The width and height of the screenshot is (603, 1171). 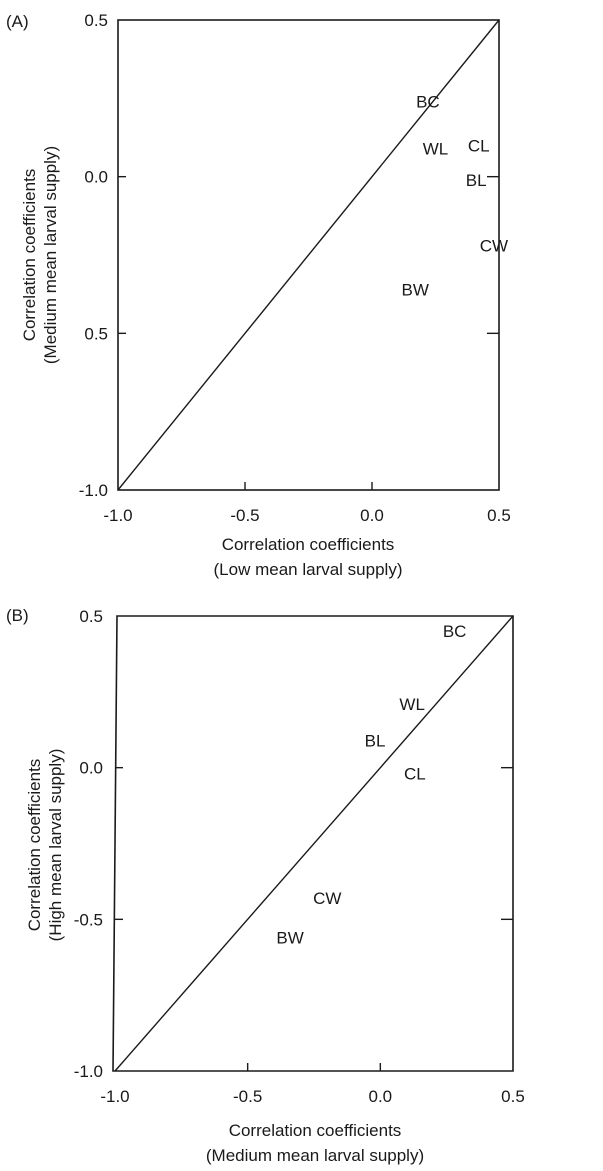 What do you see at coordinates (117, 515) in the screenshot?
I see `panel-a-x-tick-label: -1.0` at bounding box center [117, 515].